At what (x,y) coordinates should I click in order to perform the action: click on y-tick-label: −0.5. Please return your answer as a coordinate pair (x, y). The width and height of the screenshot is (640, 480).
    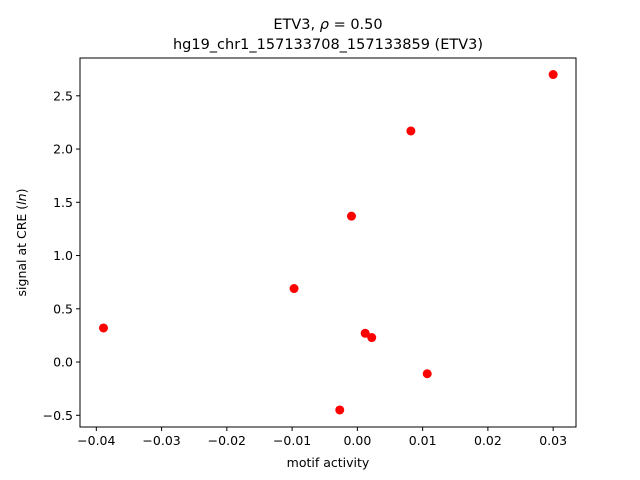
    Looking at the image, I should click on (58, 415).